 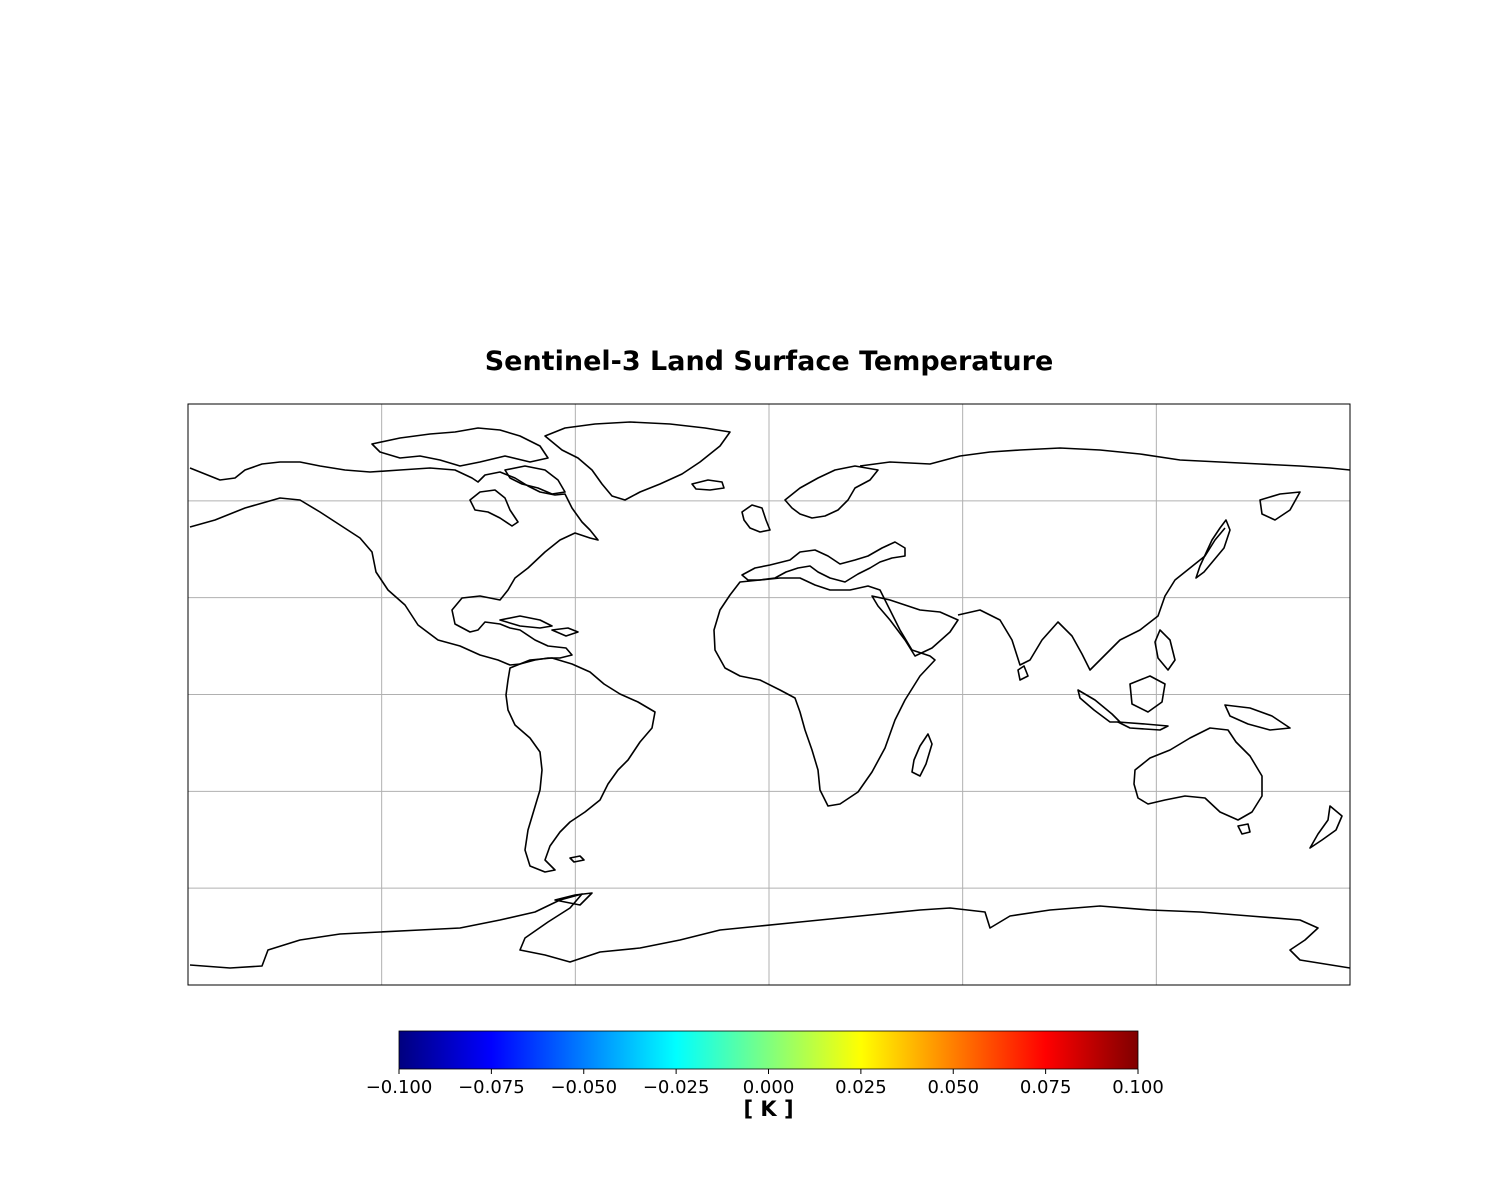 I want to click on coastline-sri-lanka, so click(x=1023, y=673).